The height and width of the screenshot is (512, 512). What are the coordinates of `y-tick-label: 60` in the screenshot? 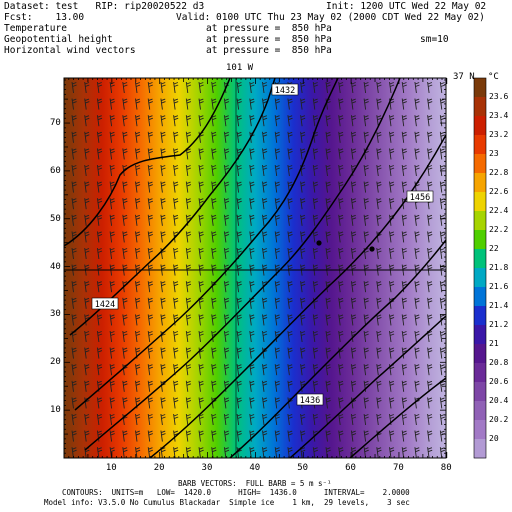 It's located at (55, 170).